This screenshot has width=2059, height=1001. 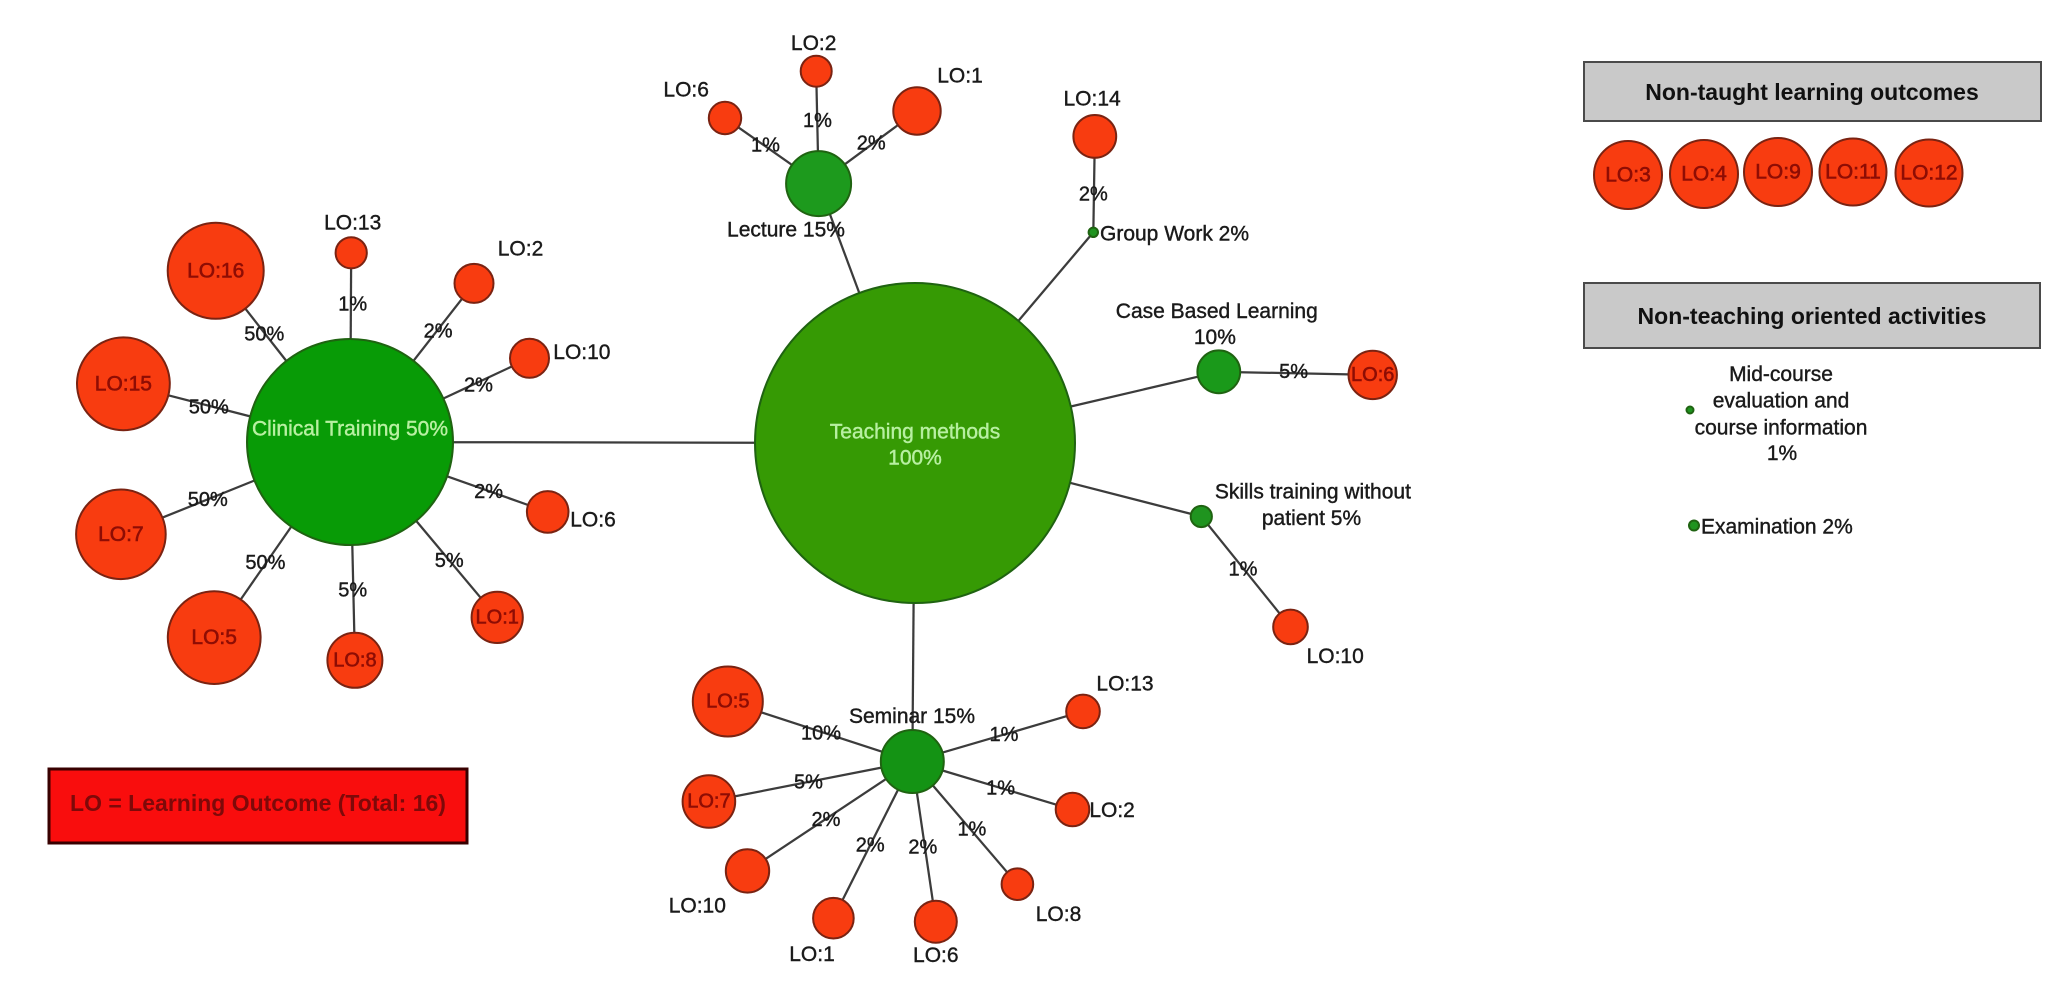 What do you see at coordinates (1174, 234) in the screenshot?
I see `svg-text: Group Work 2%` at bounding box center [1174, 234].